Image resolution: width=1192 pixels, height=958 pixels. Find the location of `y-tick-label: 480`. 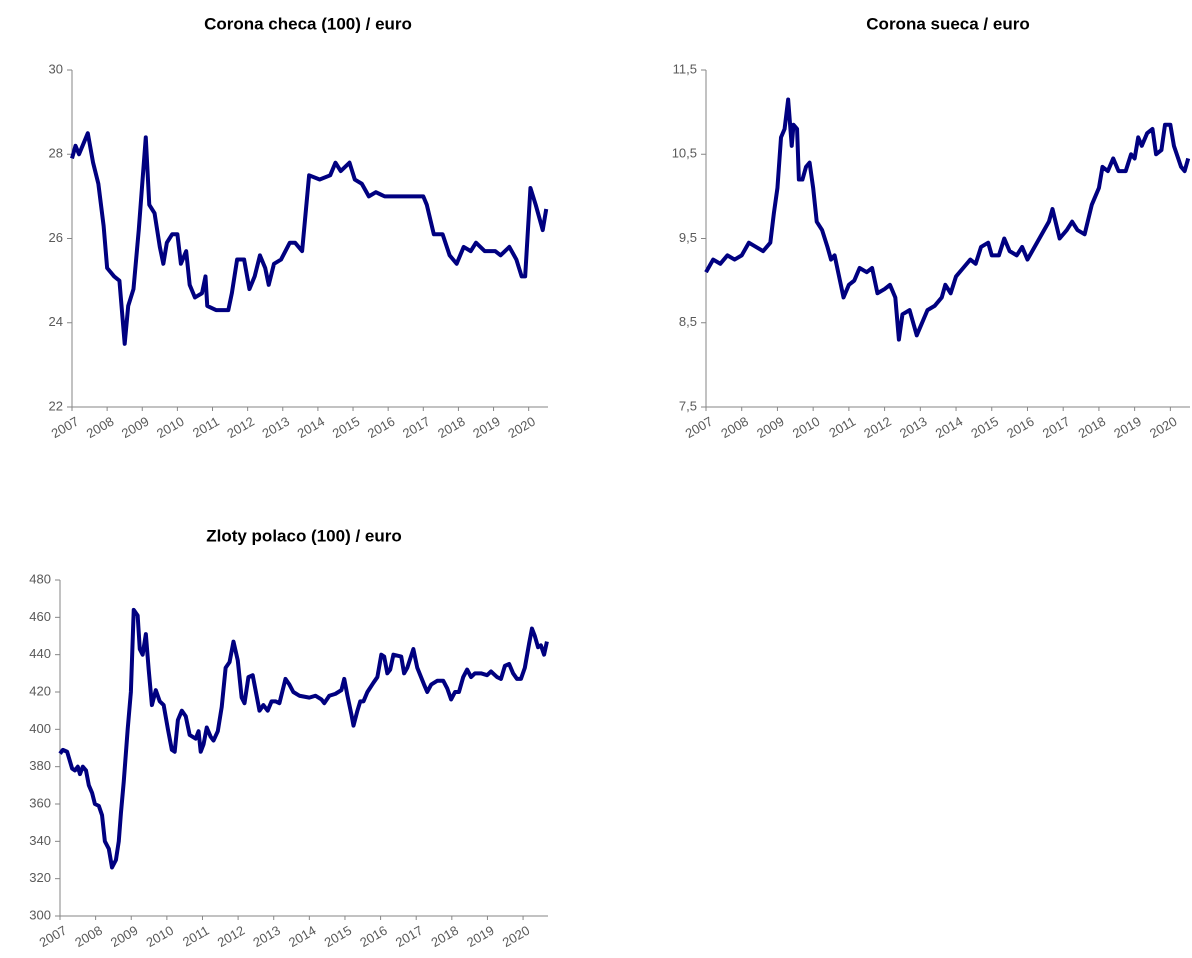

y-tick-label: 480 is located at coordinates (40, 578).